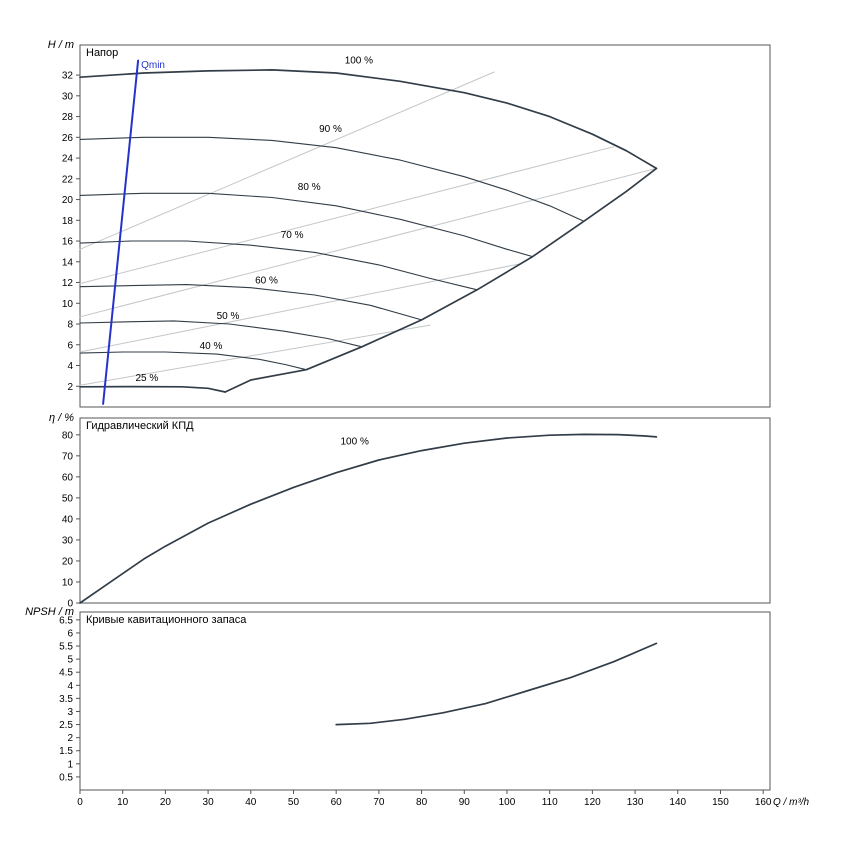  What do you see at coordinates (102, 53) in the screenshot?
I see `head-title: Напор` at bounding box center [102, 53].